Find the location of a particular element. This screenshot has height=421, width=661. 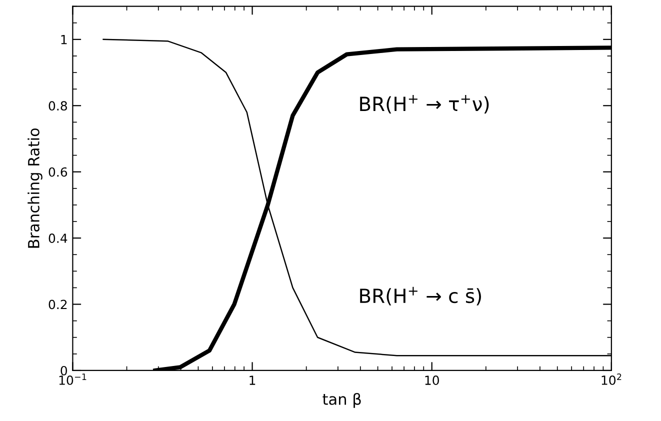

y-axis-title: Branching Ratio is located at coordinates (35, 188).